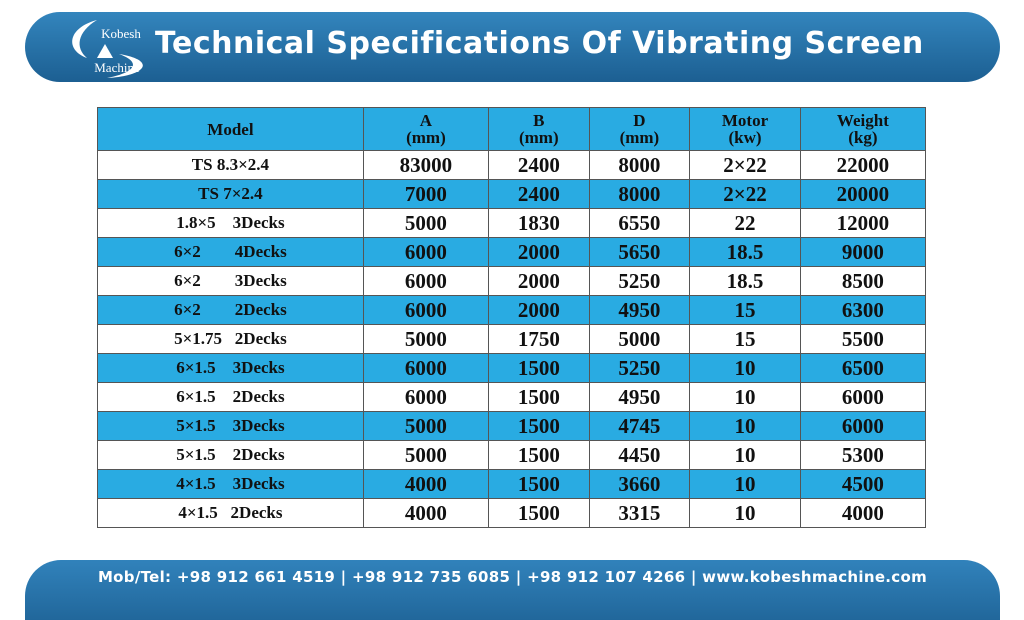 The image size is (1024, 620). What do you see at coordinates (863, 368) in the screenshot?
I see `table-cell: 6500` at bounding box center [863, 368].